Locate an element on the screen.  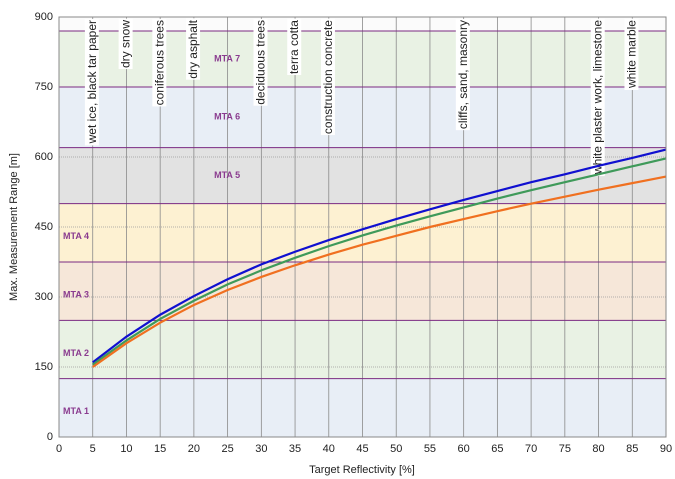
material-label: terra cotta is located at coordinates (294, 47).